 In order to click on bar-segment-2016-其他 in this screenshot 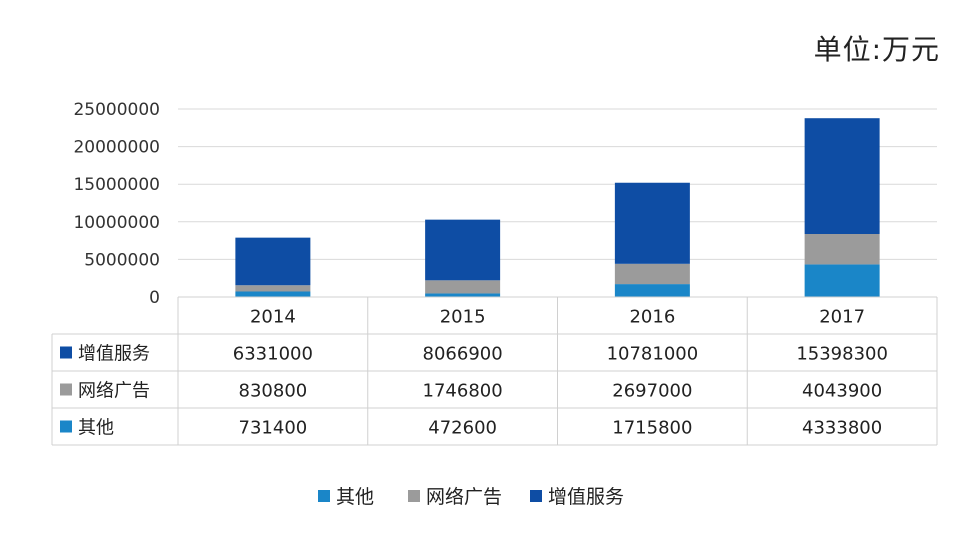, I will do `click(652, 290)`.